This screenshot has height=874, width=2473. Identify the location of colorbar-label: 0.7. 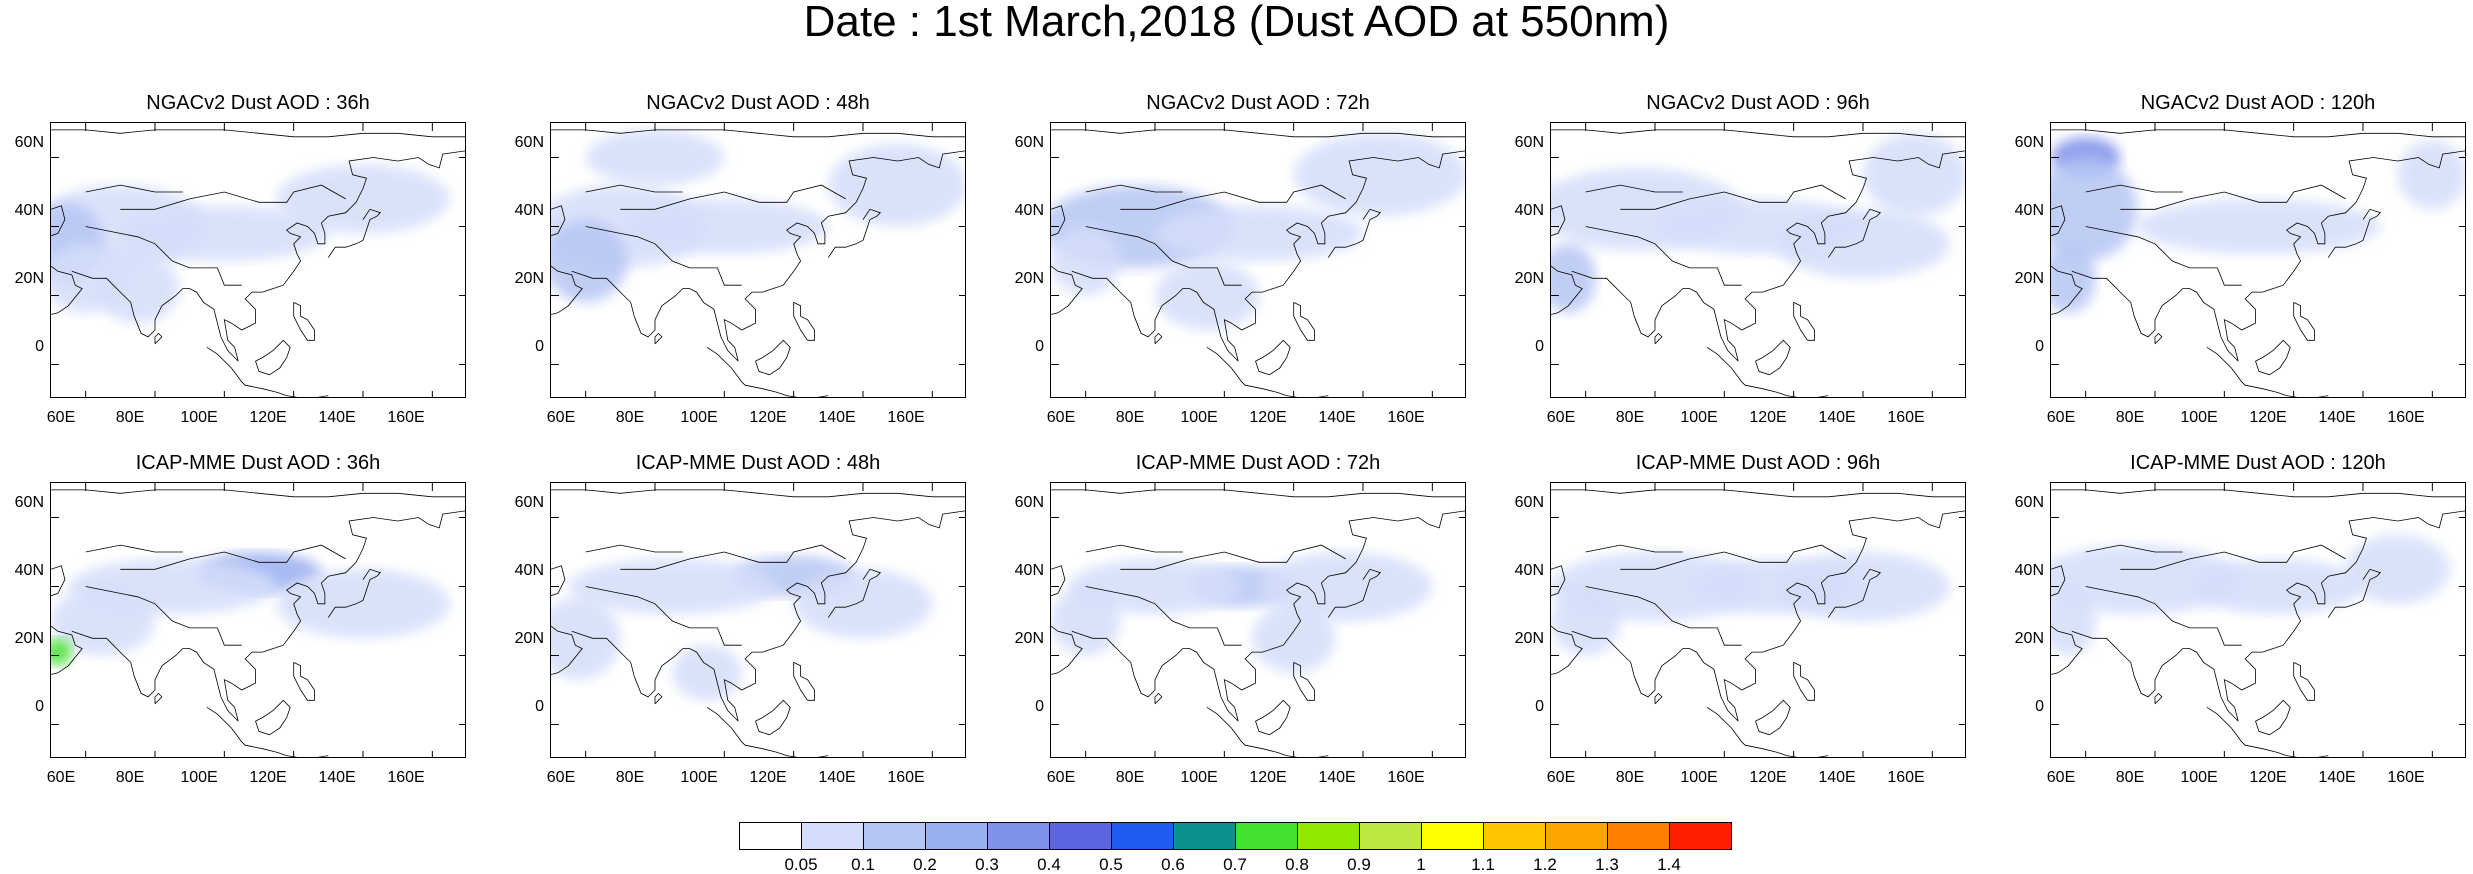
(1235, 864).